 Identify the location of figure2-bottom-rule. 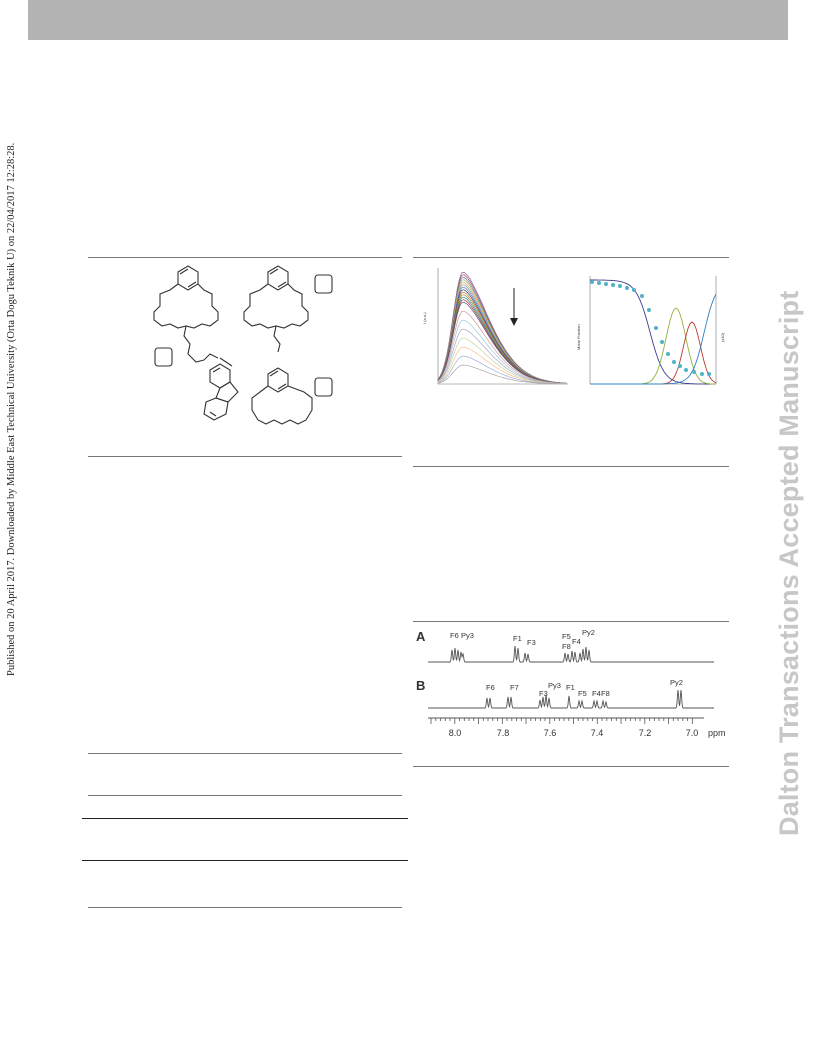
(571, 466).